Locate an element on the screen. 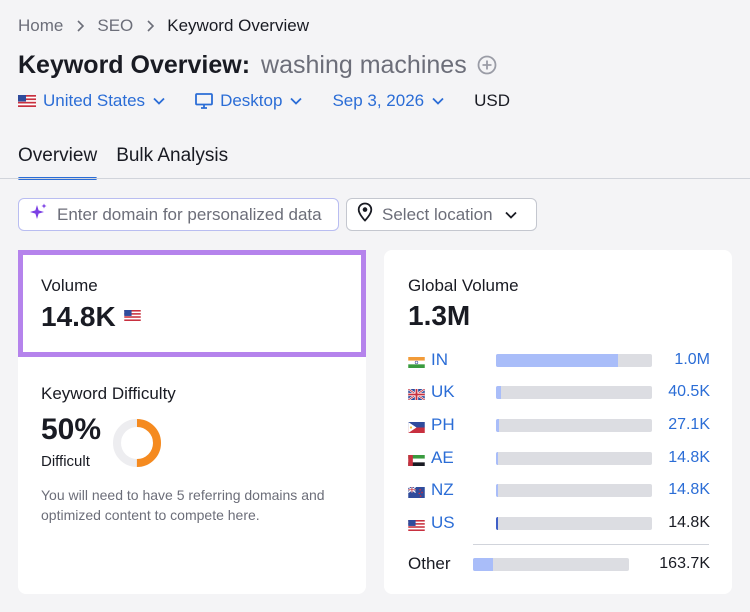 This screenshot has width=750, height=612. domain-input-wrapper is located at coordinates (178, 214).